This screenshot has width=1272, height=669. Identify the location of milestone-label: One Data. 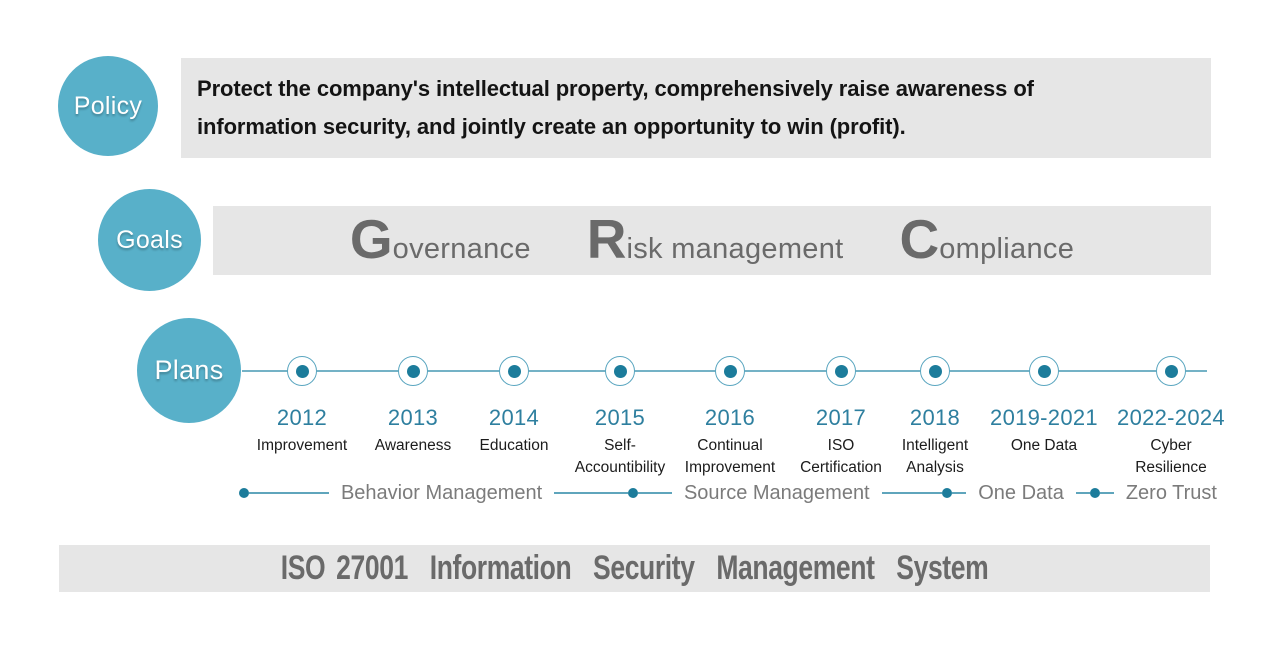
(1044, 445).